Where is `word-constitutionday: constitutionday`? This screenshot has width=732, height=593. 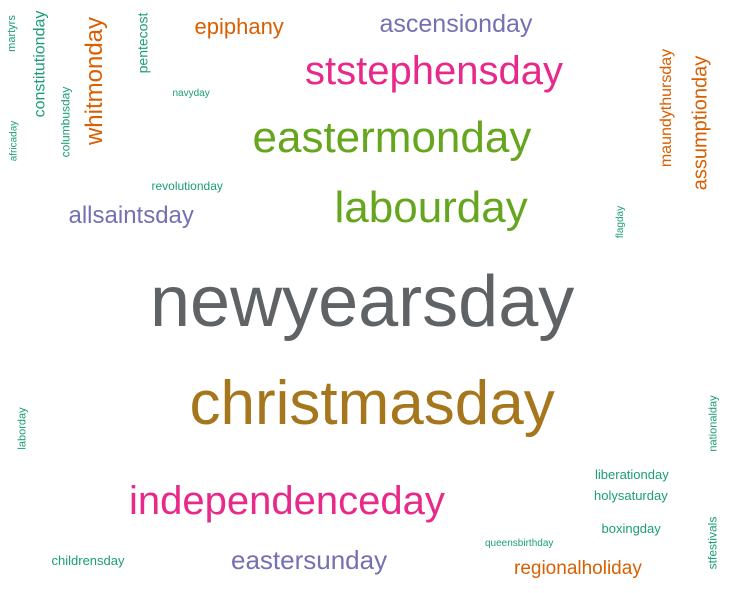 word-constitutionday: constitutionday is located at coordinates (39, 64).